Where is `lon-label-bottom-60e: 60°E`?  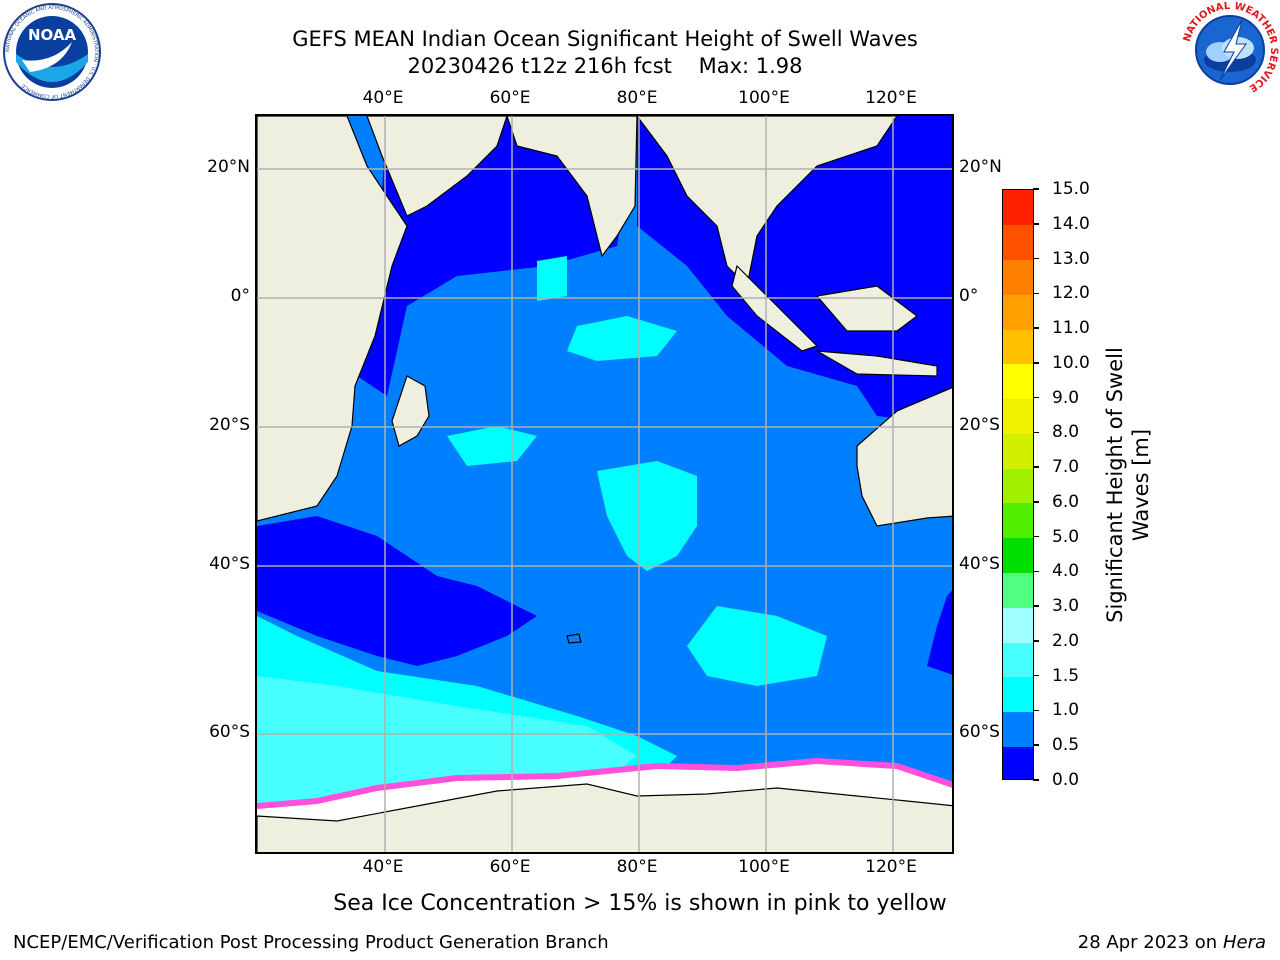
lon-label-bottom-60e: 60°E is located at coordinates (510, 867).